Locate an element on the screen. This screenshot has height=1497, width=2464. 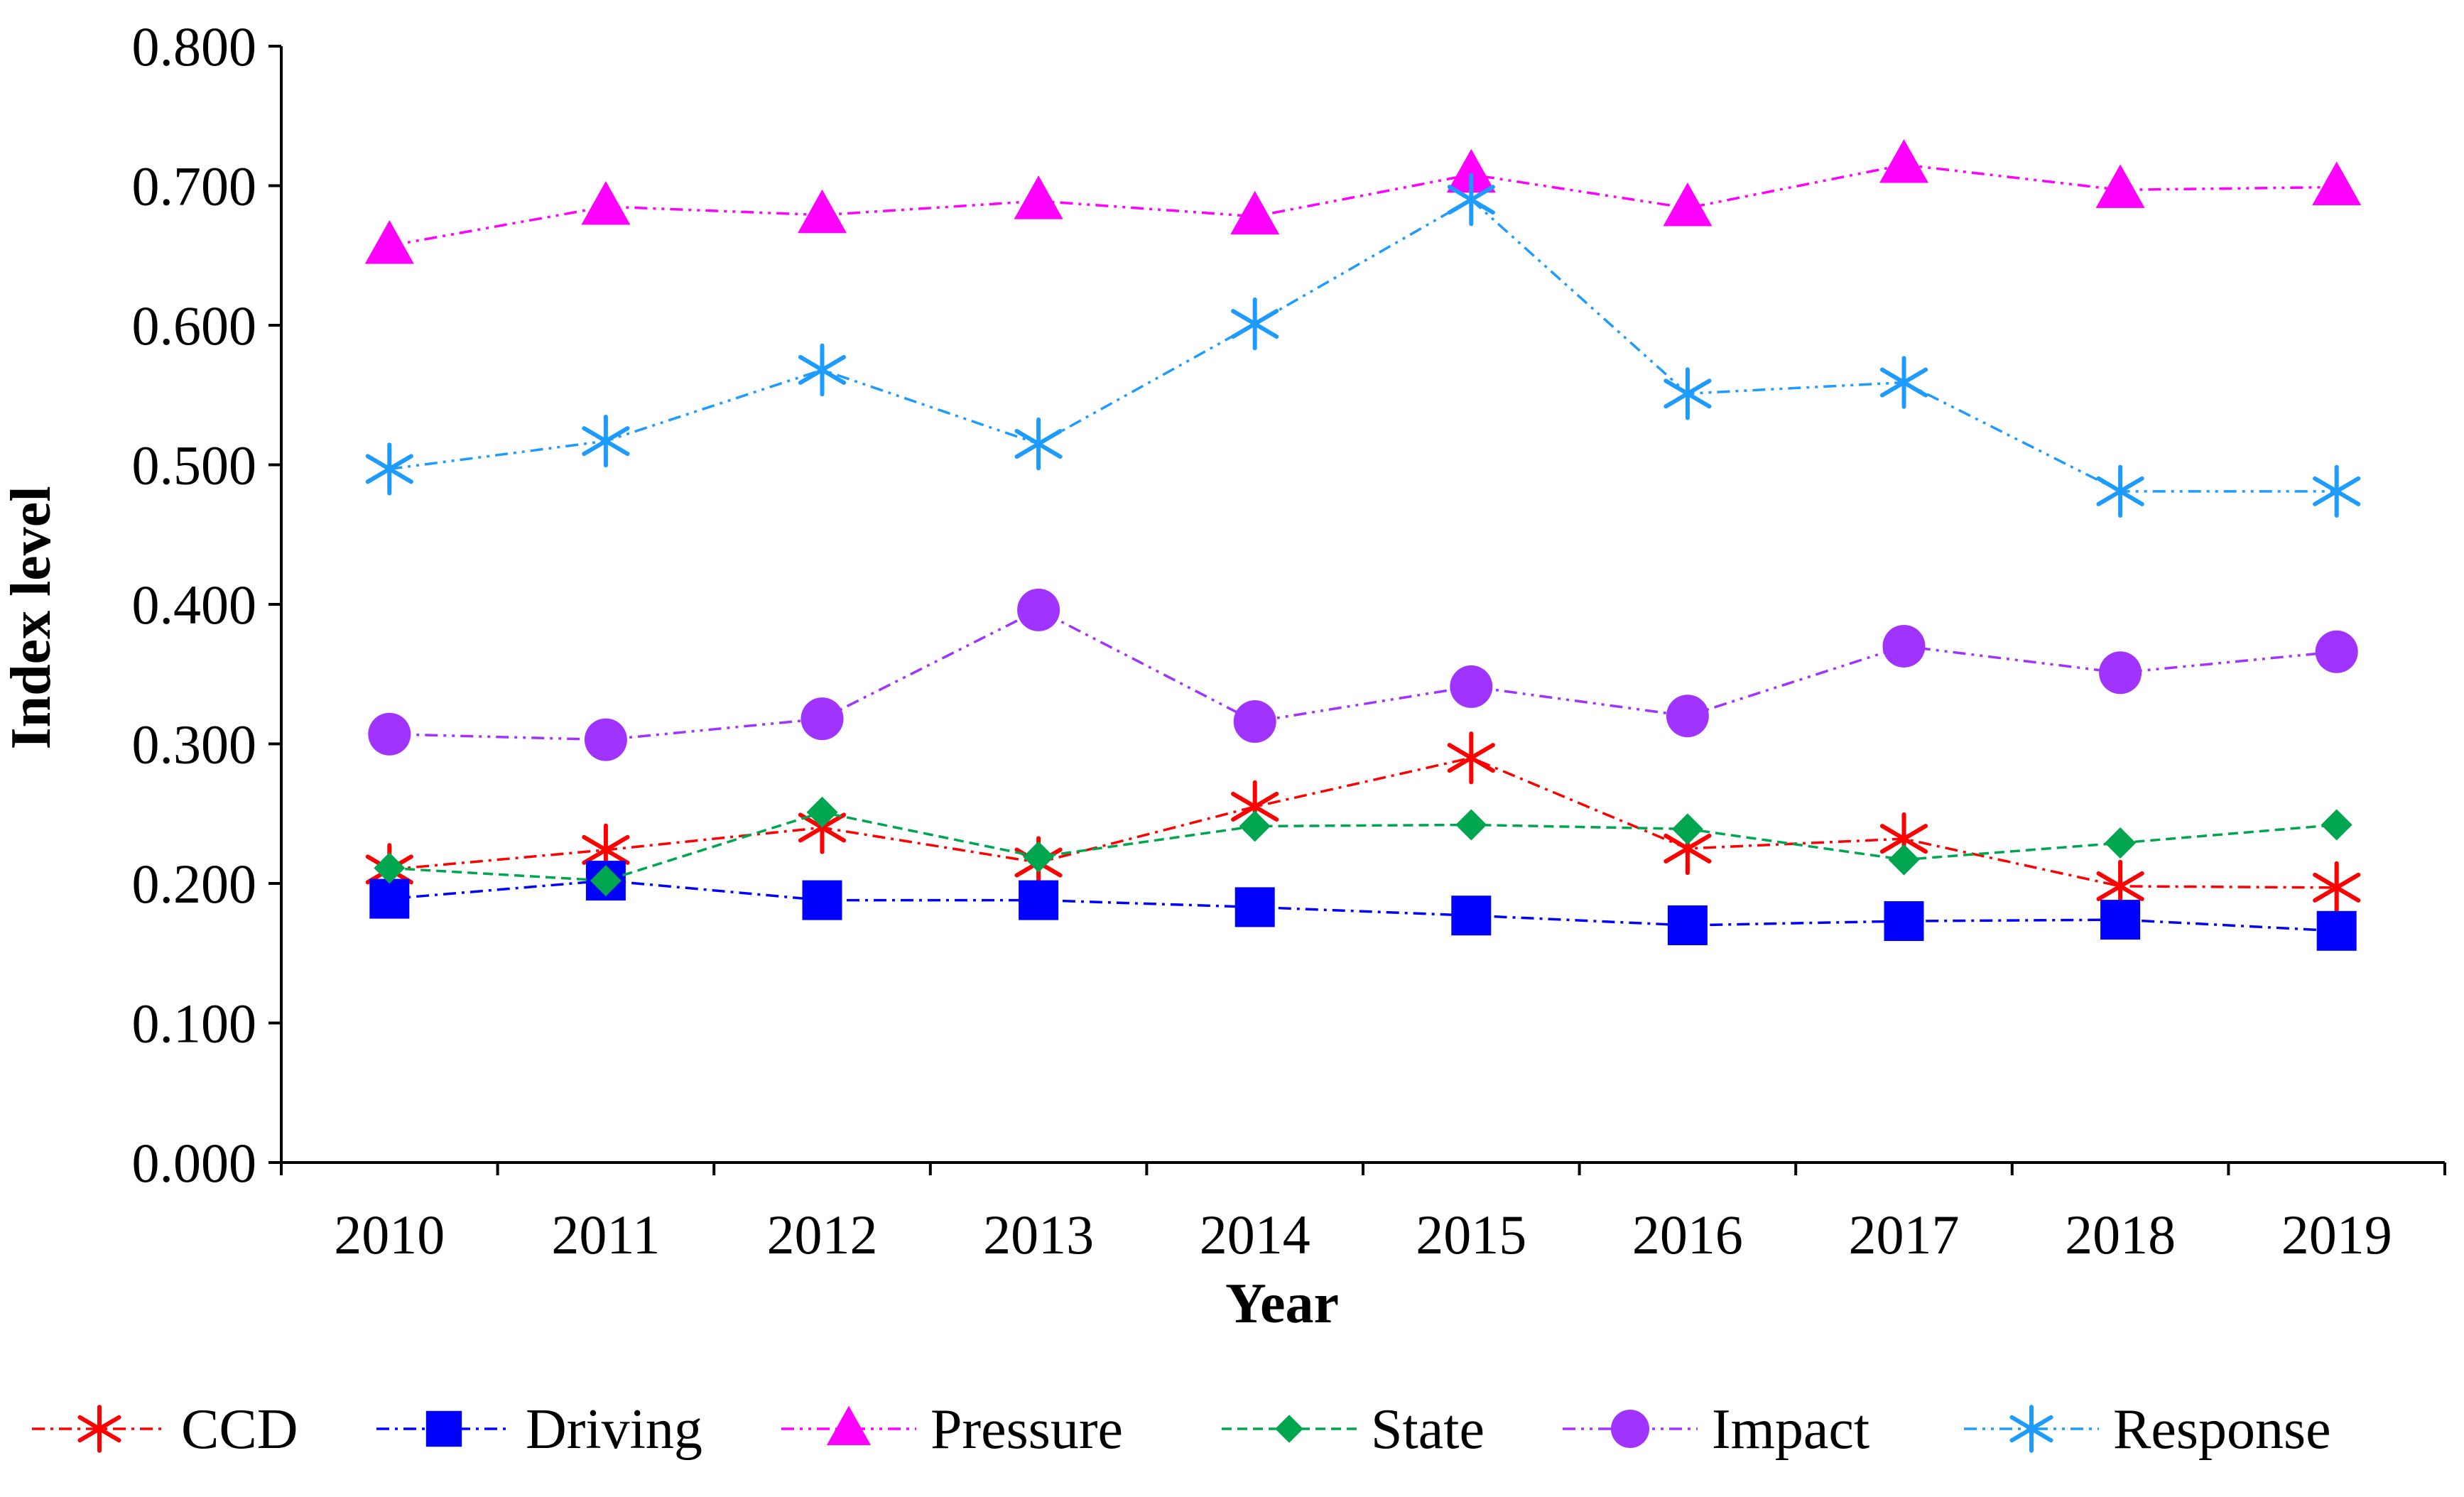
series-line-ccd is located at coordinates (1363, 822).